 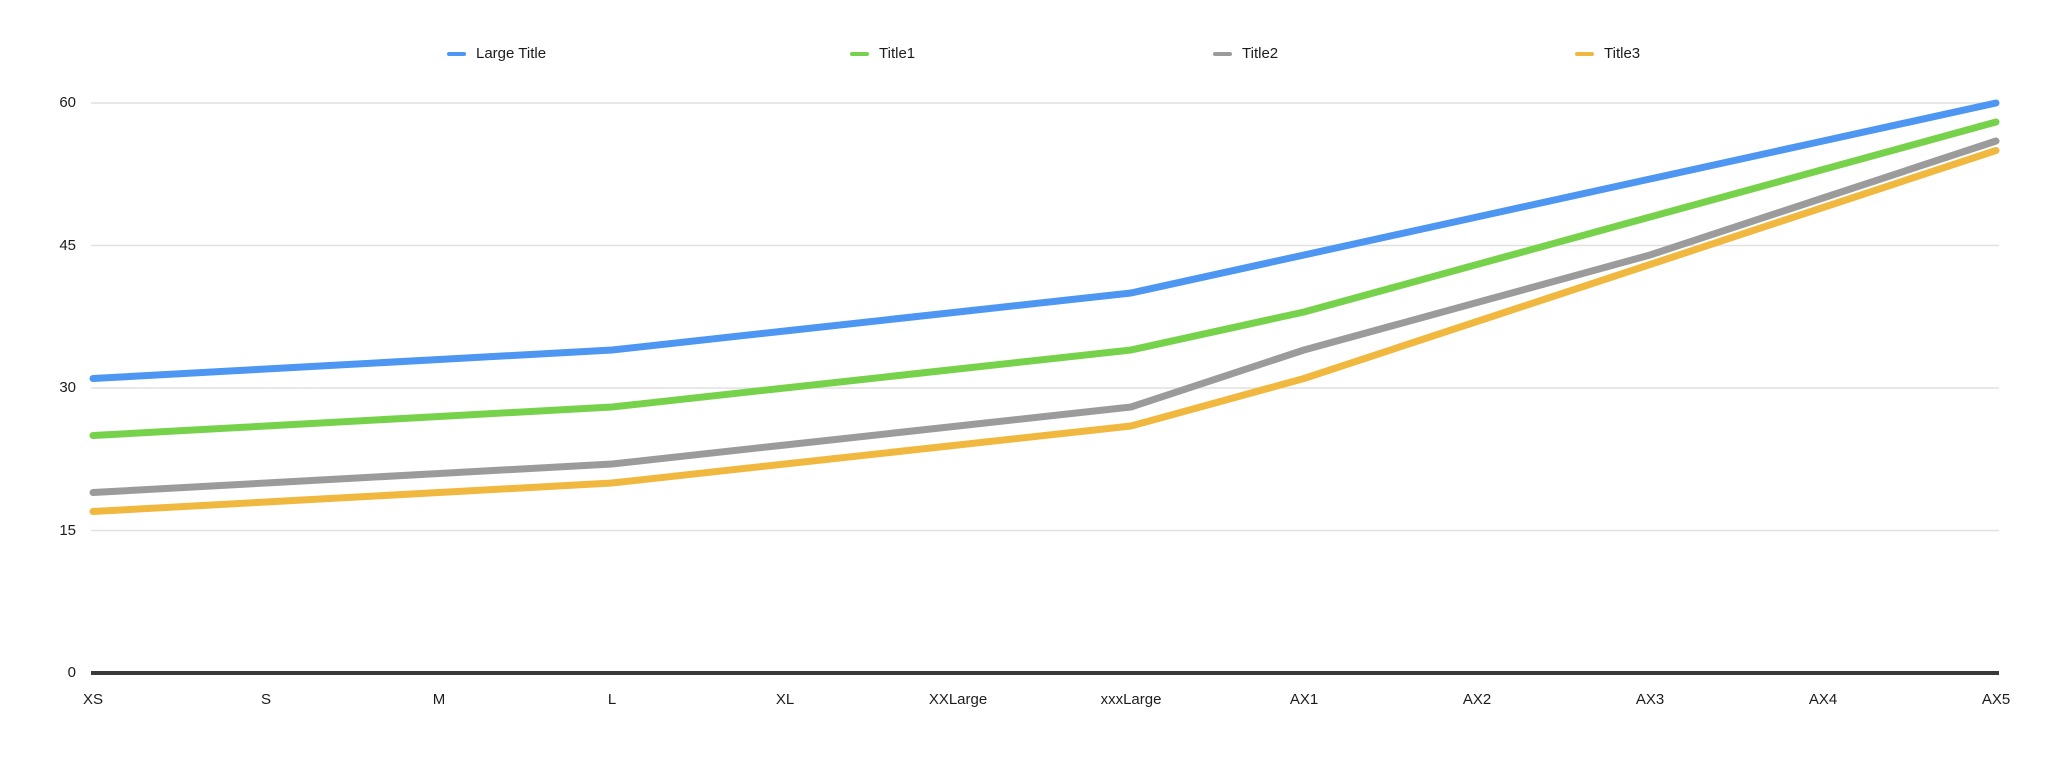 What do you see at coordinates (1131, 699) in the screenshot?
I see `x-tick-label: xxxLarge` at bounding box center [1131, 699].